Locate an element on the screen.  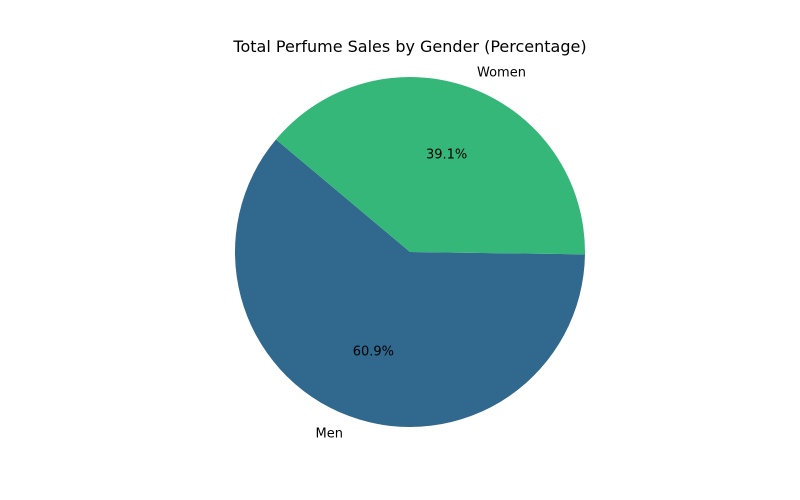
slice-label-women: Women is located at coordinates (501, 73).